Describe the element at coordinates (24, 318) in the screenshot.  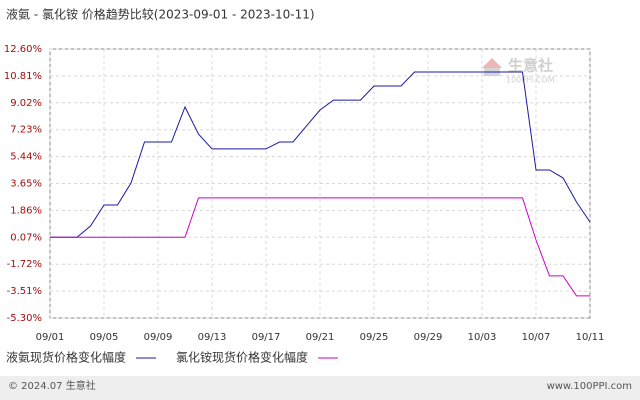
I see `y-tick-label: -5.30%` at that location.